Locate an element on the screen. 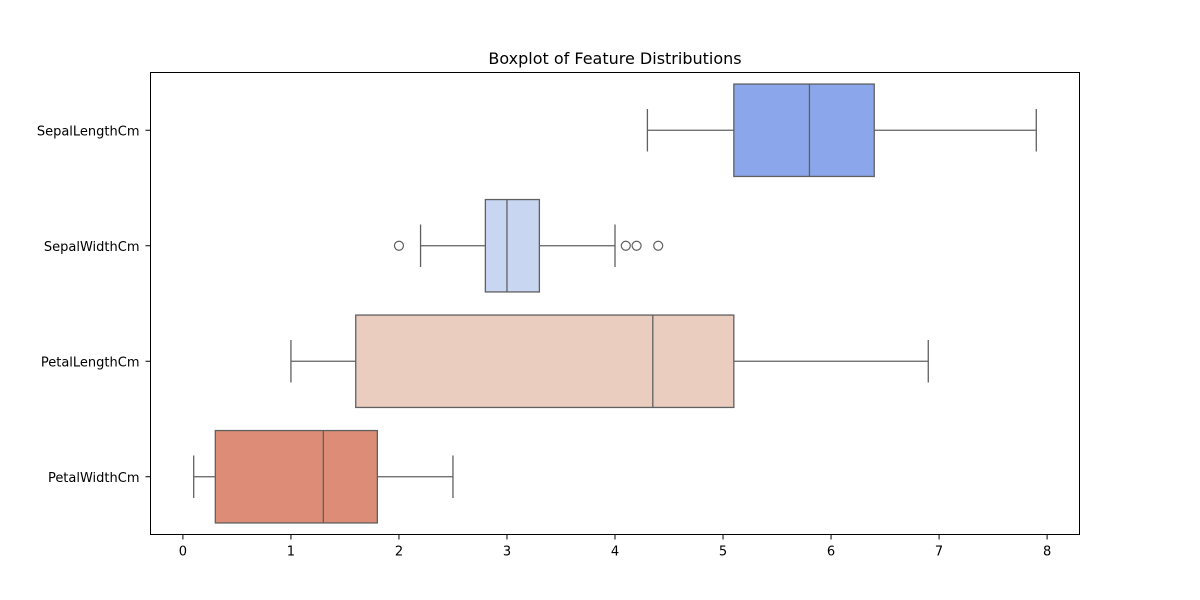 This screenshot has width=1200, height=600. box-group-petalwidthcm is located at coordinates (323, 476).